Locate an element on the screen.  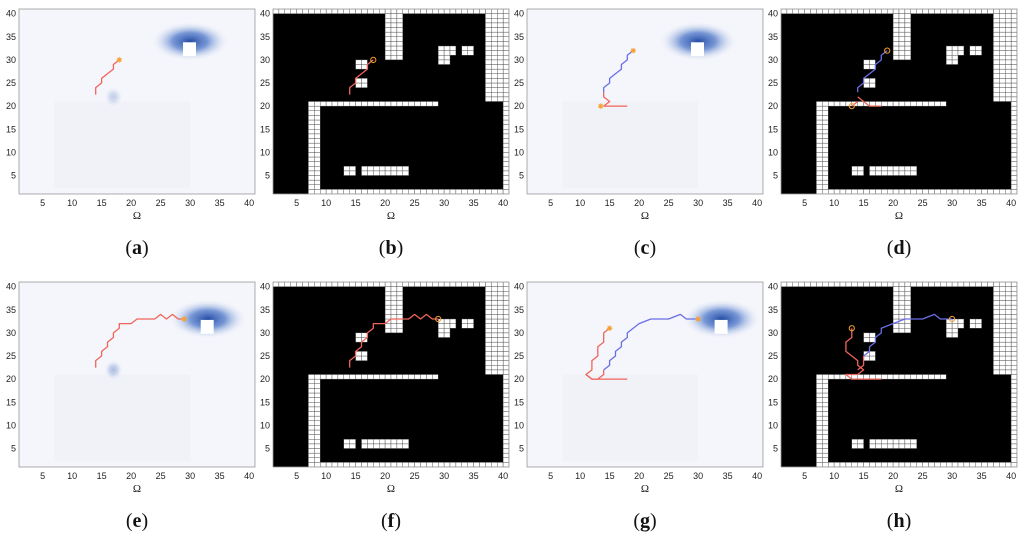
x-tick-label: 5 is located at coordinates (296, 476).